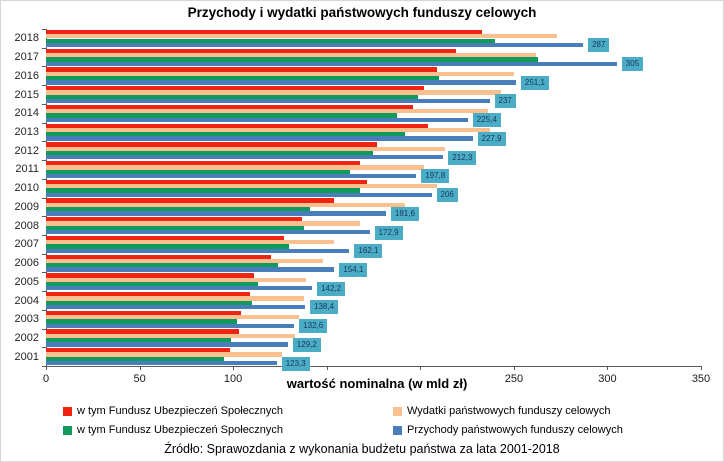 This screenshot has height=462, width=724. I want to click on y-axis-label: 2001, so click(26, 356).